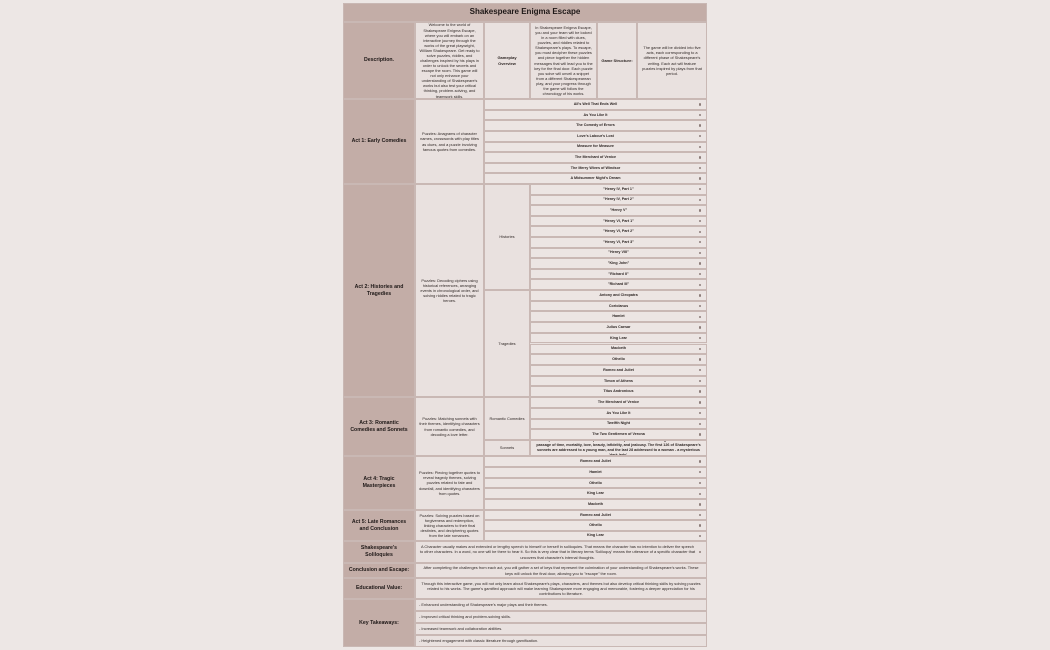 This screenshot has width=1050, height=650. I want to click on group-label: Romantic Comedies, so click(507, 418).